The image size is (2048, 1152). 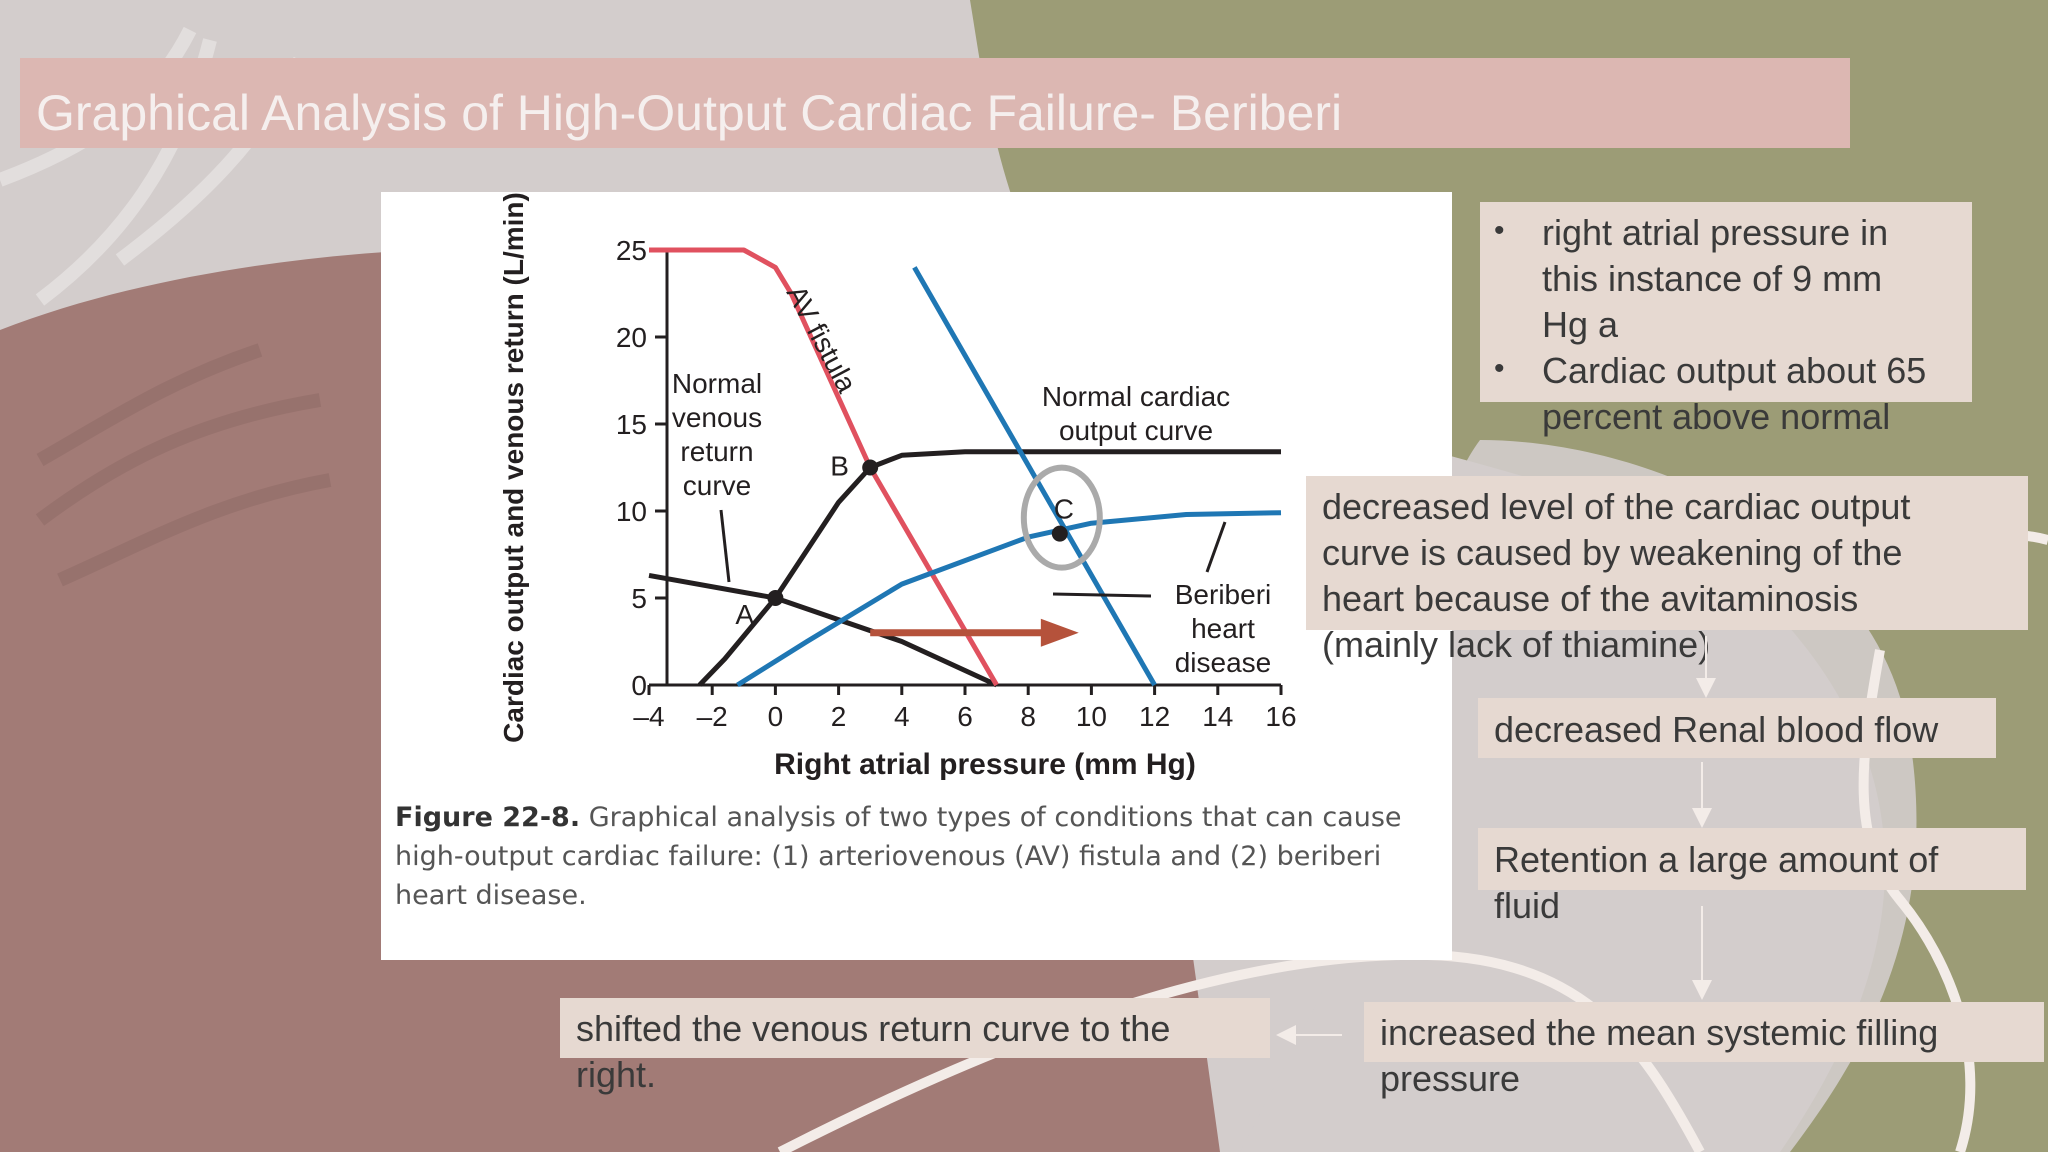 What do you see at coordinates (717, 417) in the screenshot?
I see `normal-venous-label: venous` at bounding box center [717, 417].